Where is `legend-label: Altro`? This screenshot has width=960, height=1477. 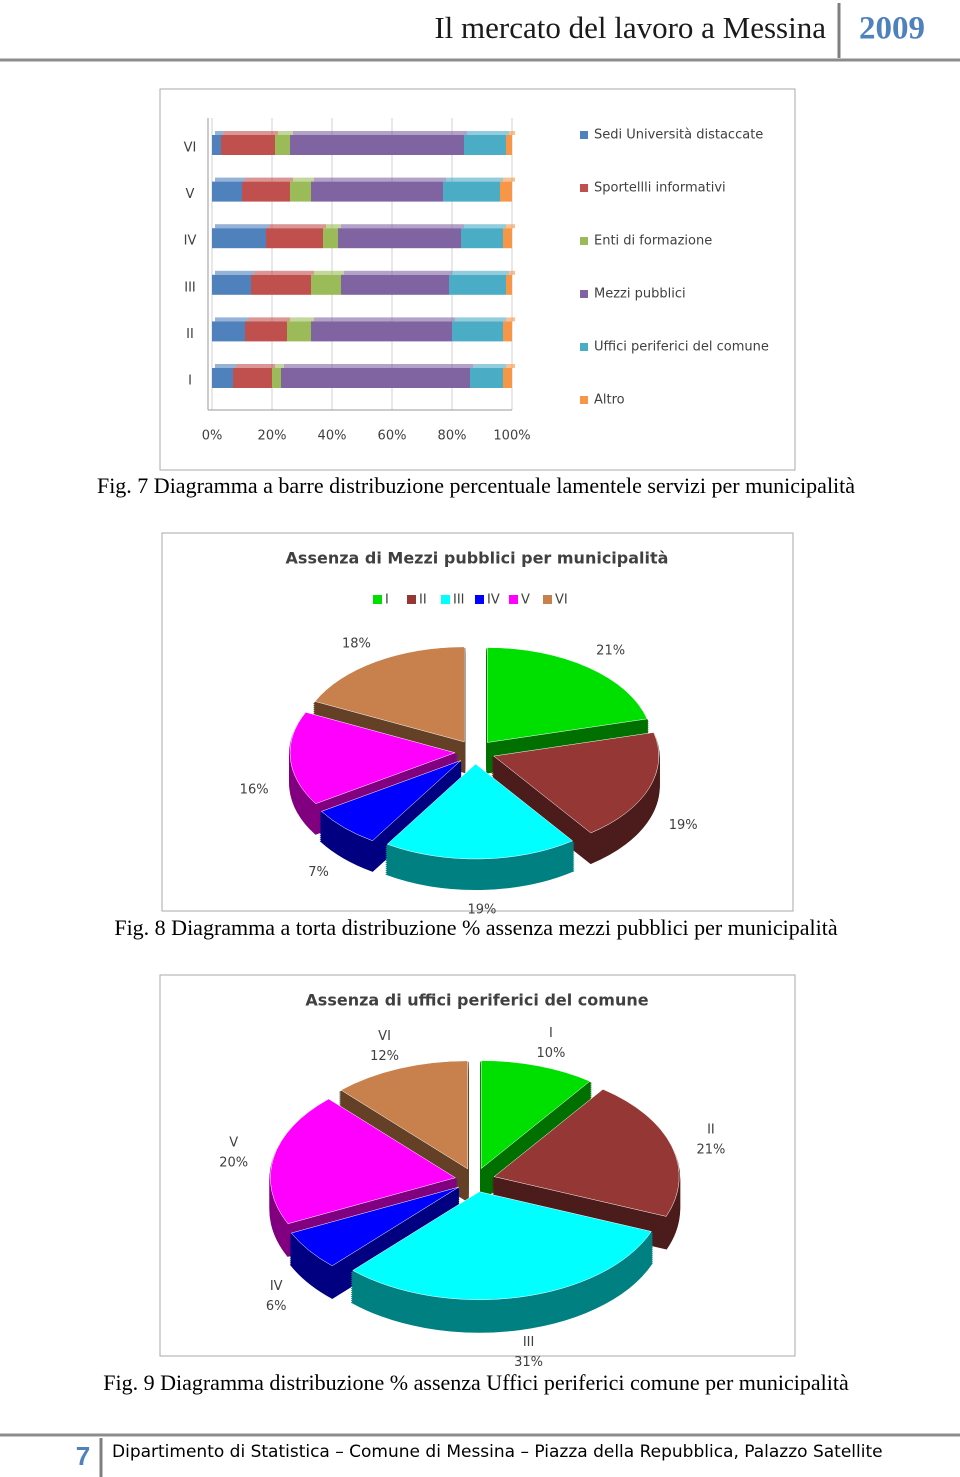
legend-label: Altro is located at coordinates (609, 400).